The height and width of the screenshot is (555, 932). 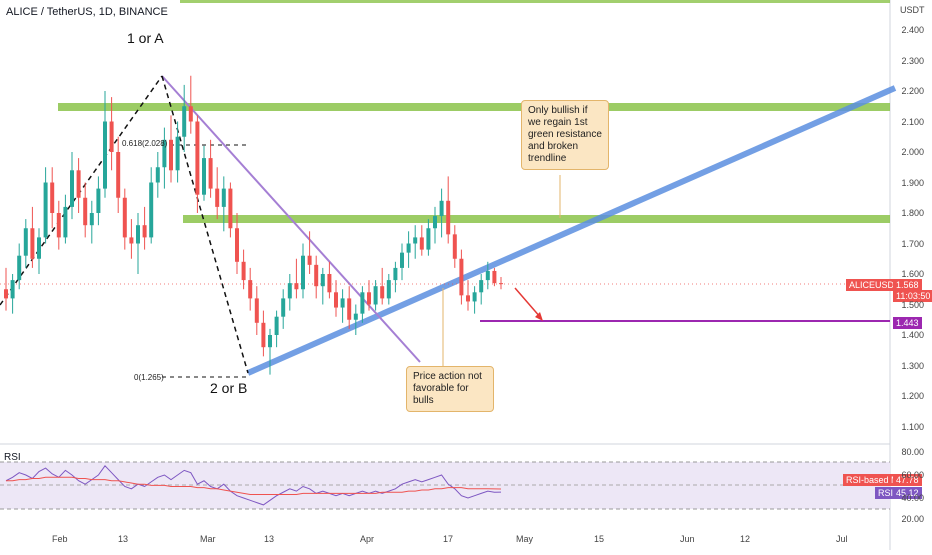 What do you see at coordinates (912, 365) in the screenshot?
I see `price-axis-label: 1.300` at bounding box center [912, 365].